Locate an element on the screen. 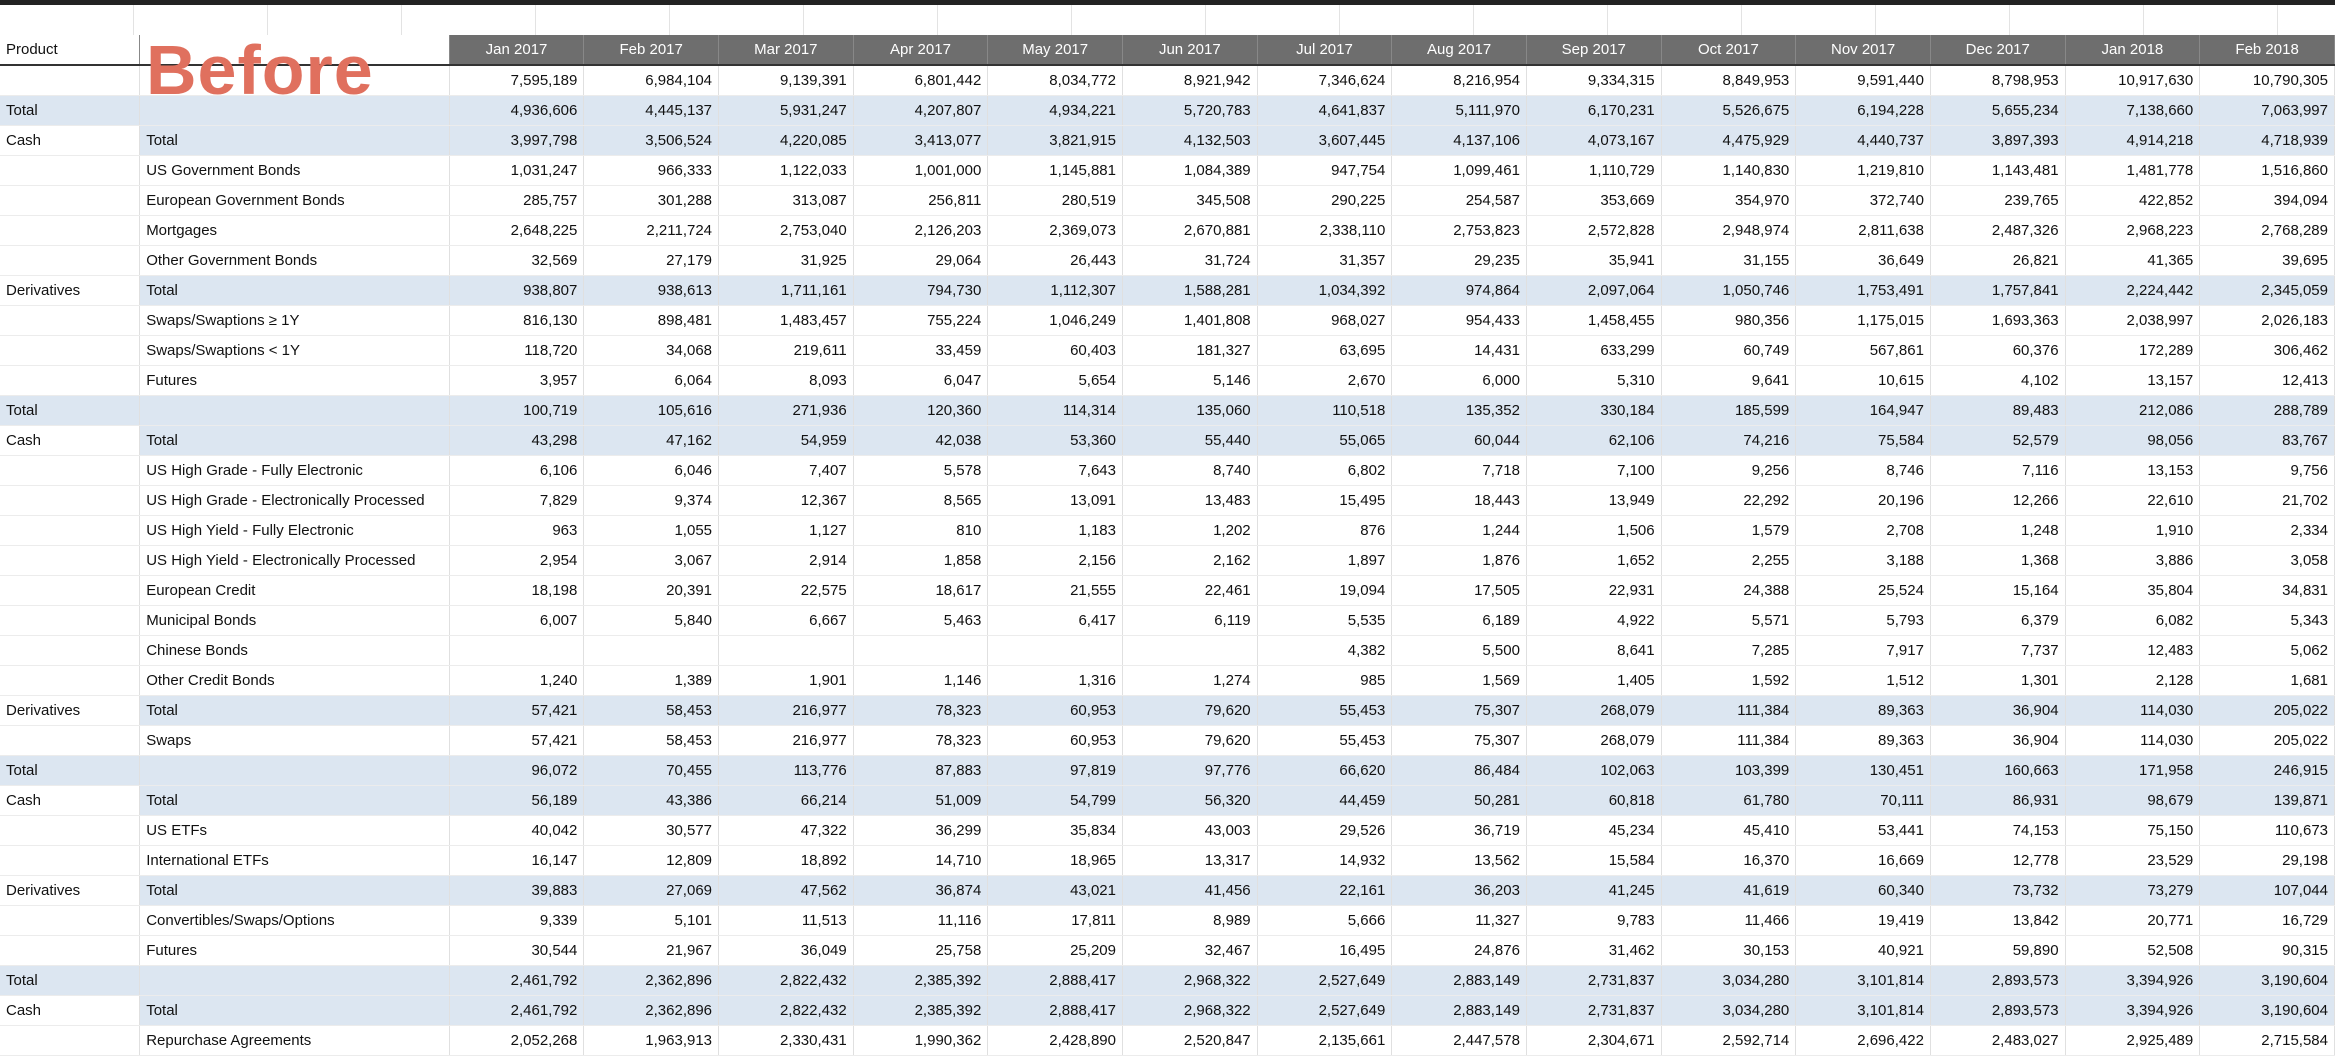 The height and width of the screenshot is (1061, 2335). value-cell: 1,248 is located at coordinates (1998, 530).